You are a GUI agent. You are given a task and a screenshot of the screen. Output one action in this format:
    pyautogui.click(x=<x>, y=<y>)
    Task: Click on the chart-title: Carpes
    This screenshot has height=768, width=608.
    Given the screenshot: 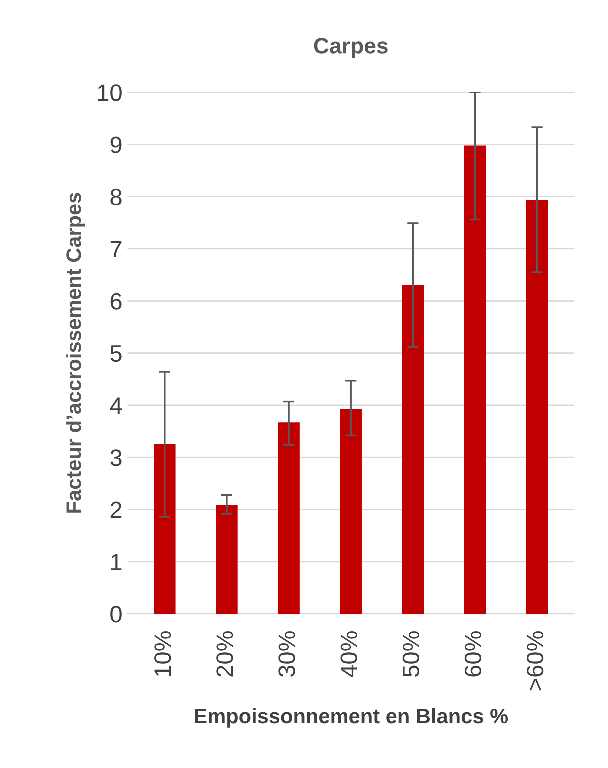 What is the action you would take?
    pyautogui.click(x=351, y=48)
    